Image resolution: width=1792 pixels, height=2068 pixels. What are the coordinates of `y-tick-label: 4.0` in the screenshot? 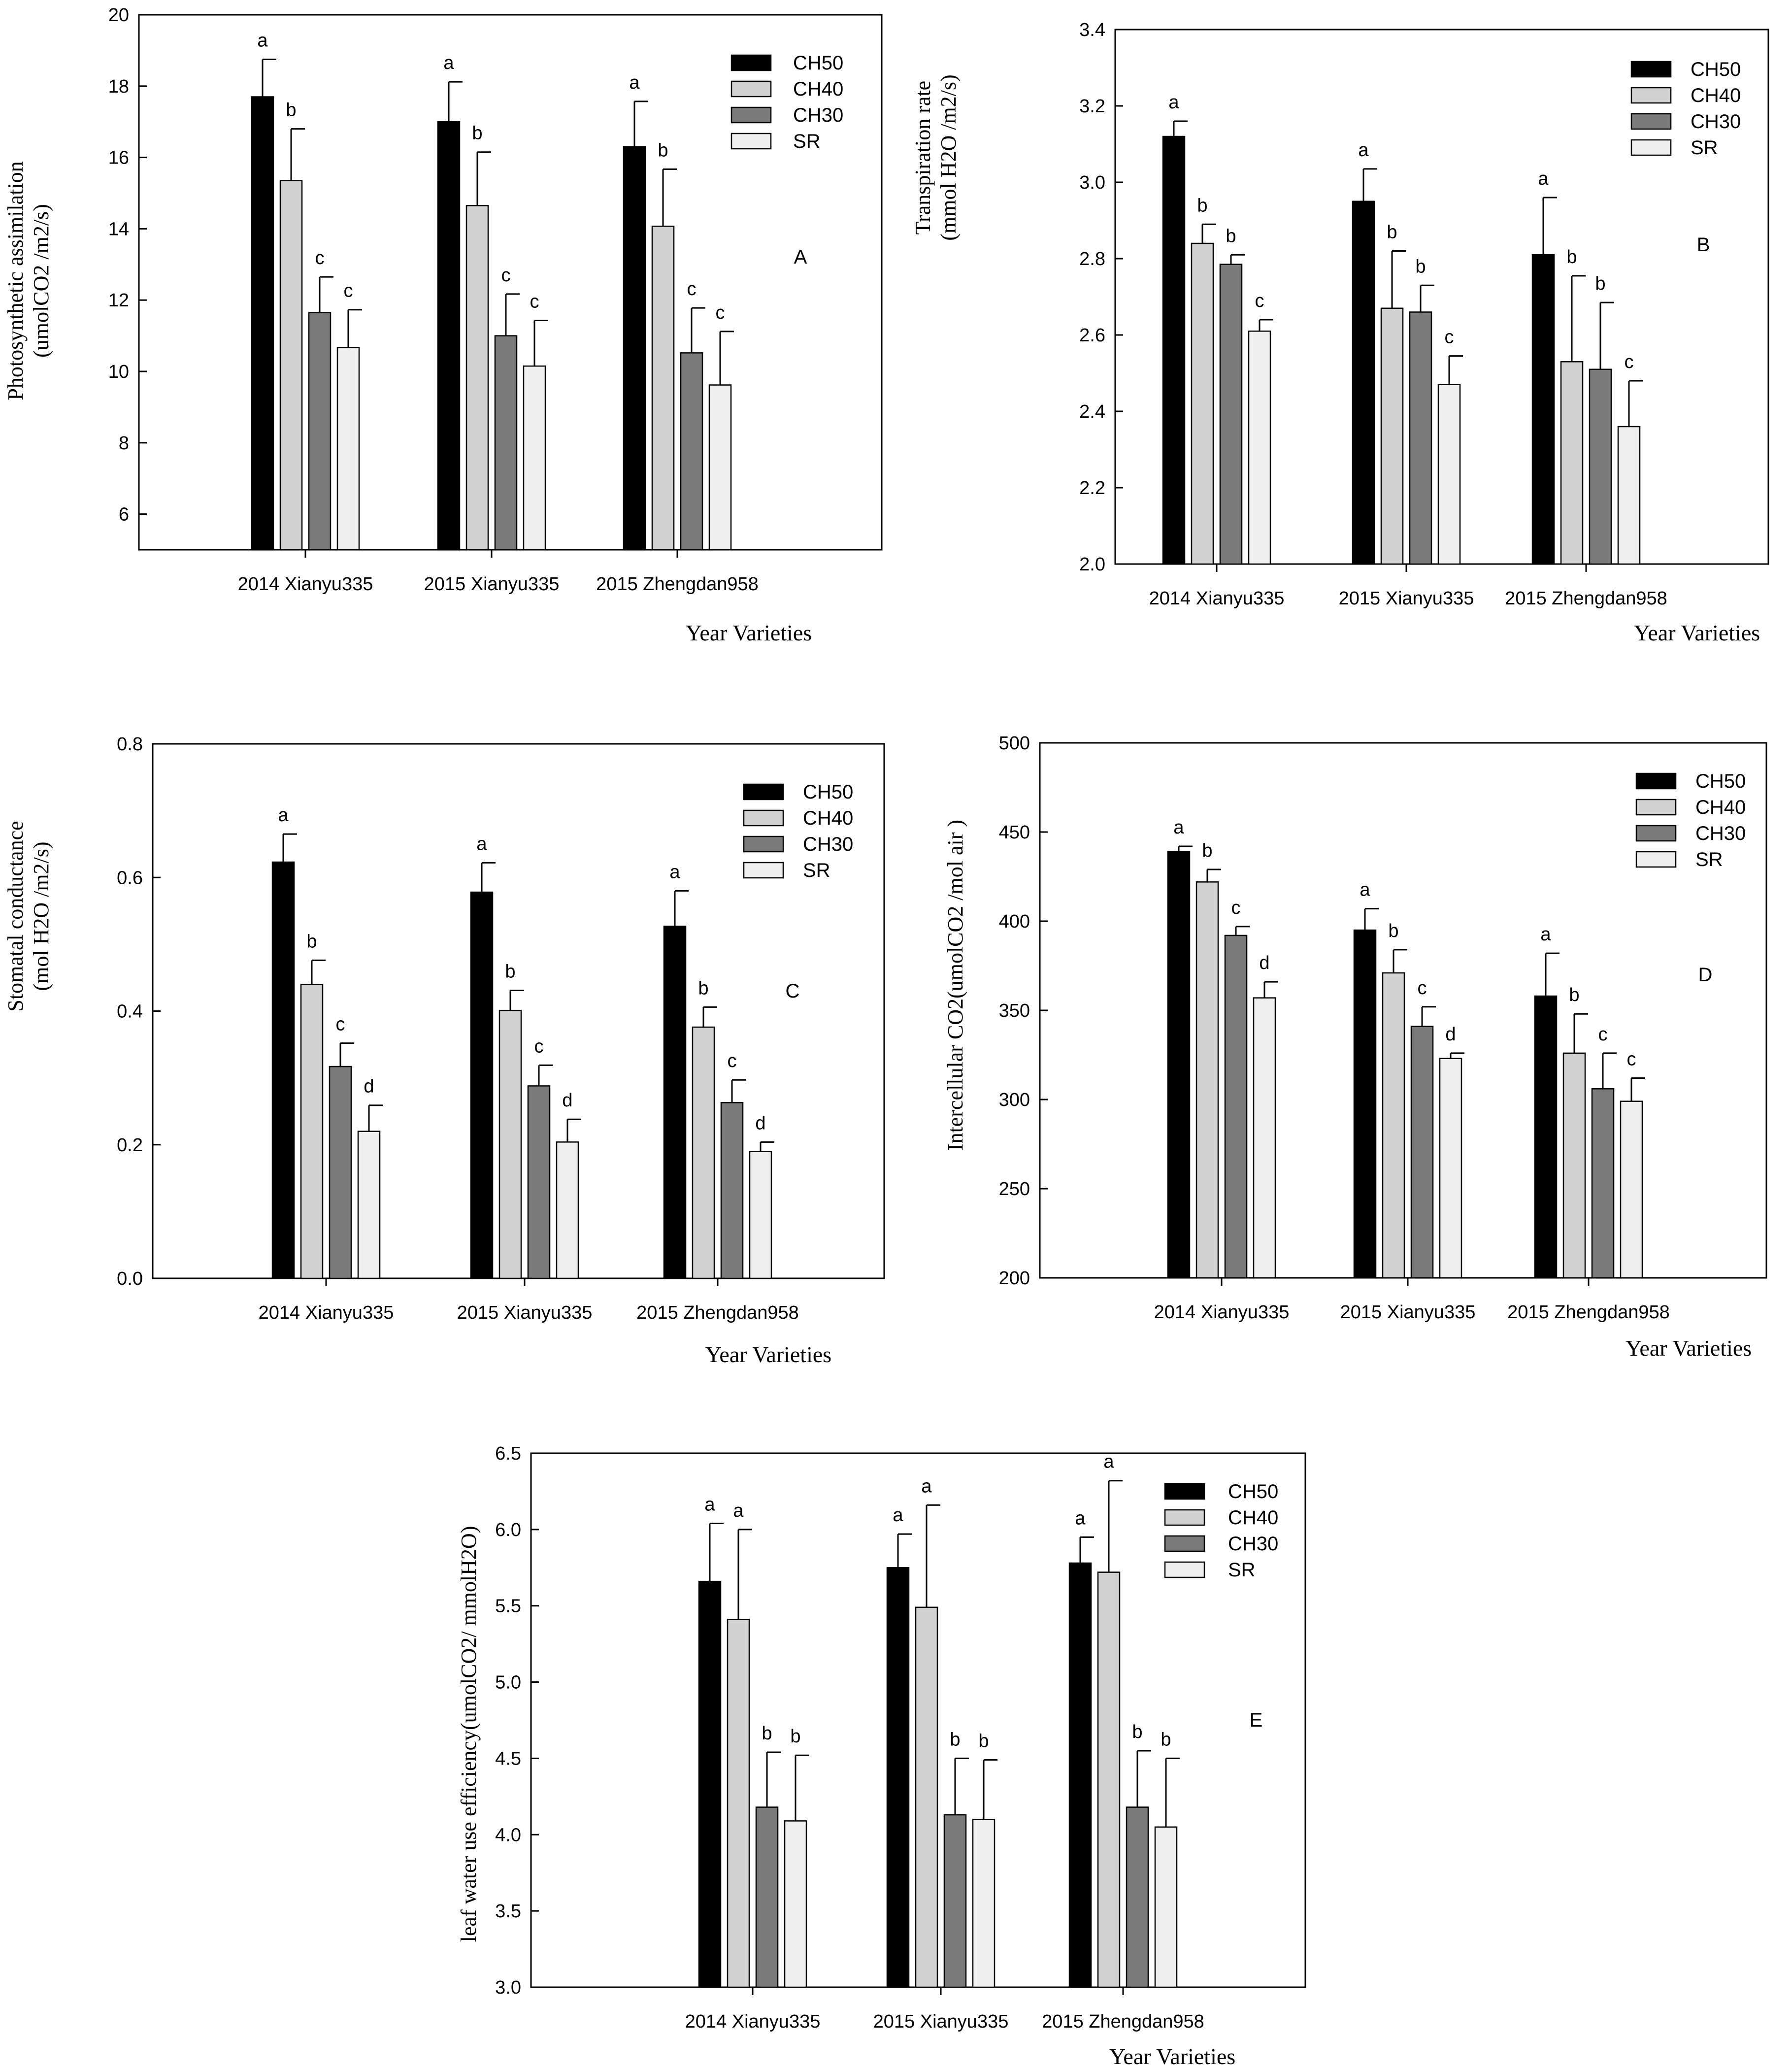 It's located at (508, 1835).